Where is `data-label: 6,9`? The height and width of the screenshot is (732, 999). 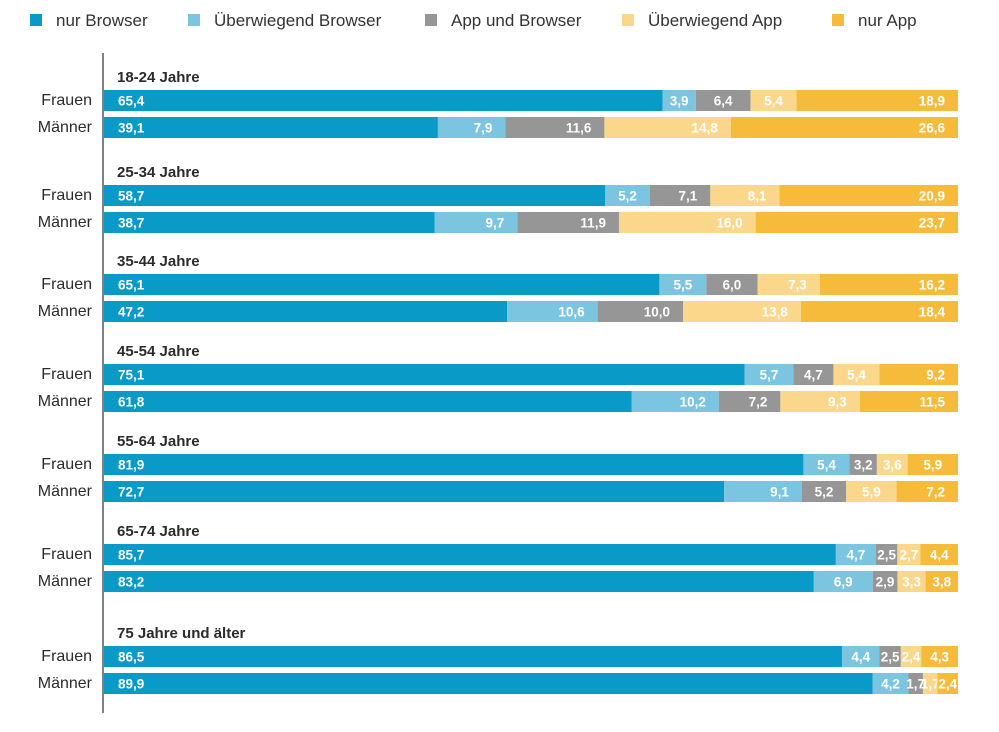 data-label: 6,9 is located at coordinates (843, 582).